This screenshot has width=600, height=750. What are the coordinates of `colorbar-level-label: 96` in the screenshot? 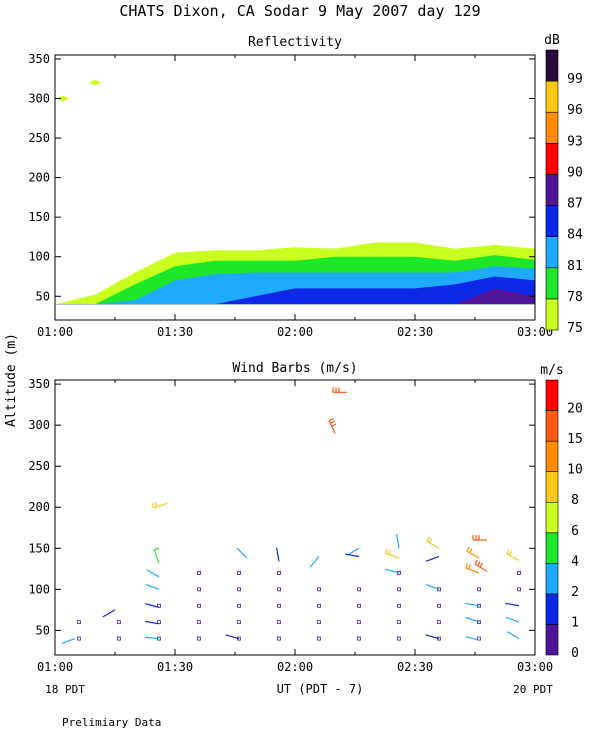 It's located at (575, 110).